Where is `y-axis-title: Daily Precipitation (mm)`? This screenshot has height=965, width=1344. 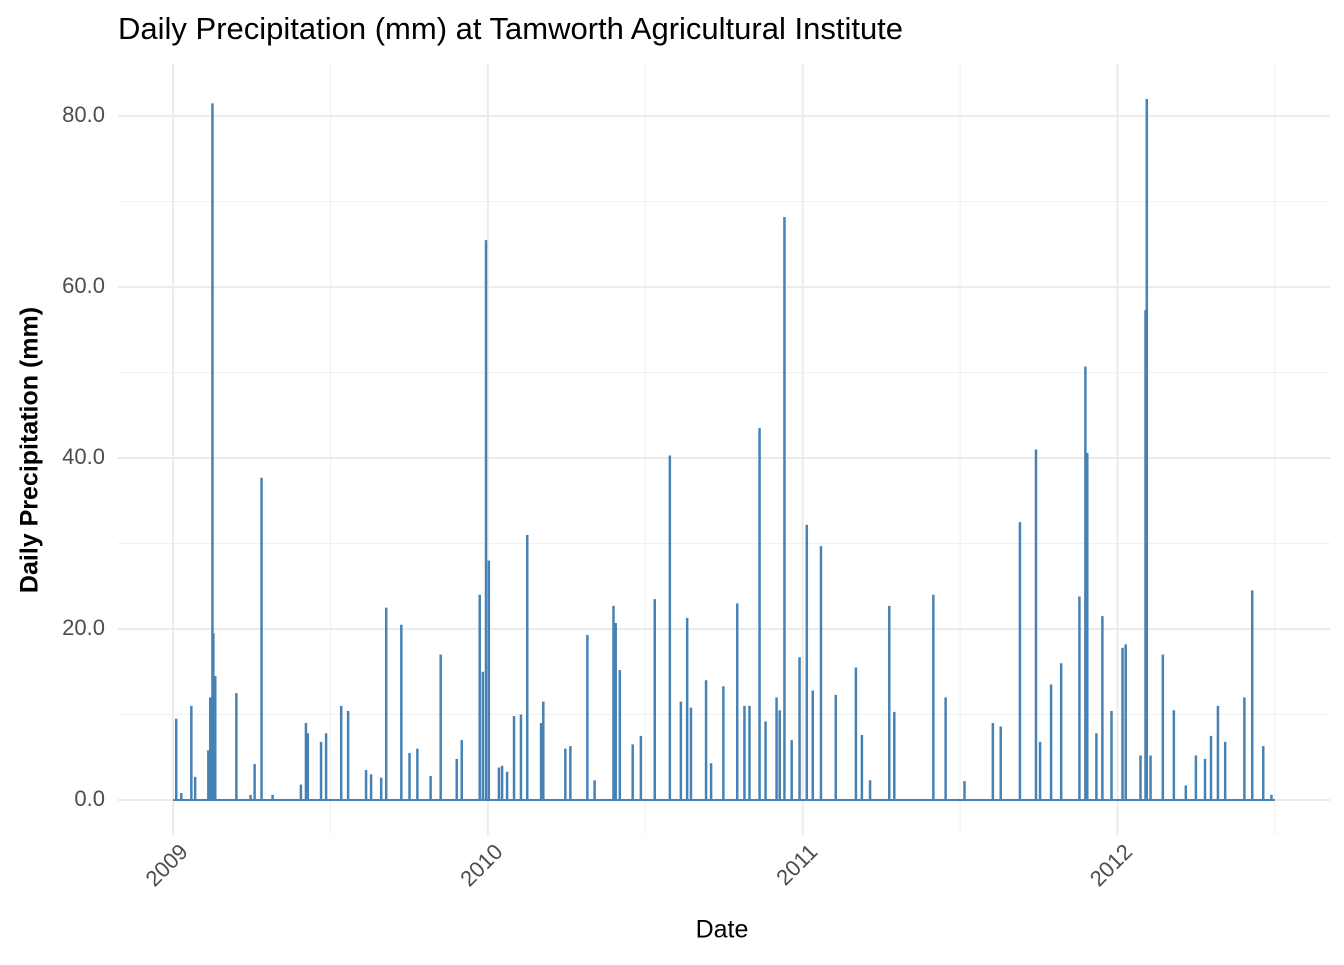
y-axis-title: Daily Precipitation (mm) is located at coordinates (30, 450).